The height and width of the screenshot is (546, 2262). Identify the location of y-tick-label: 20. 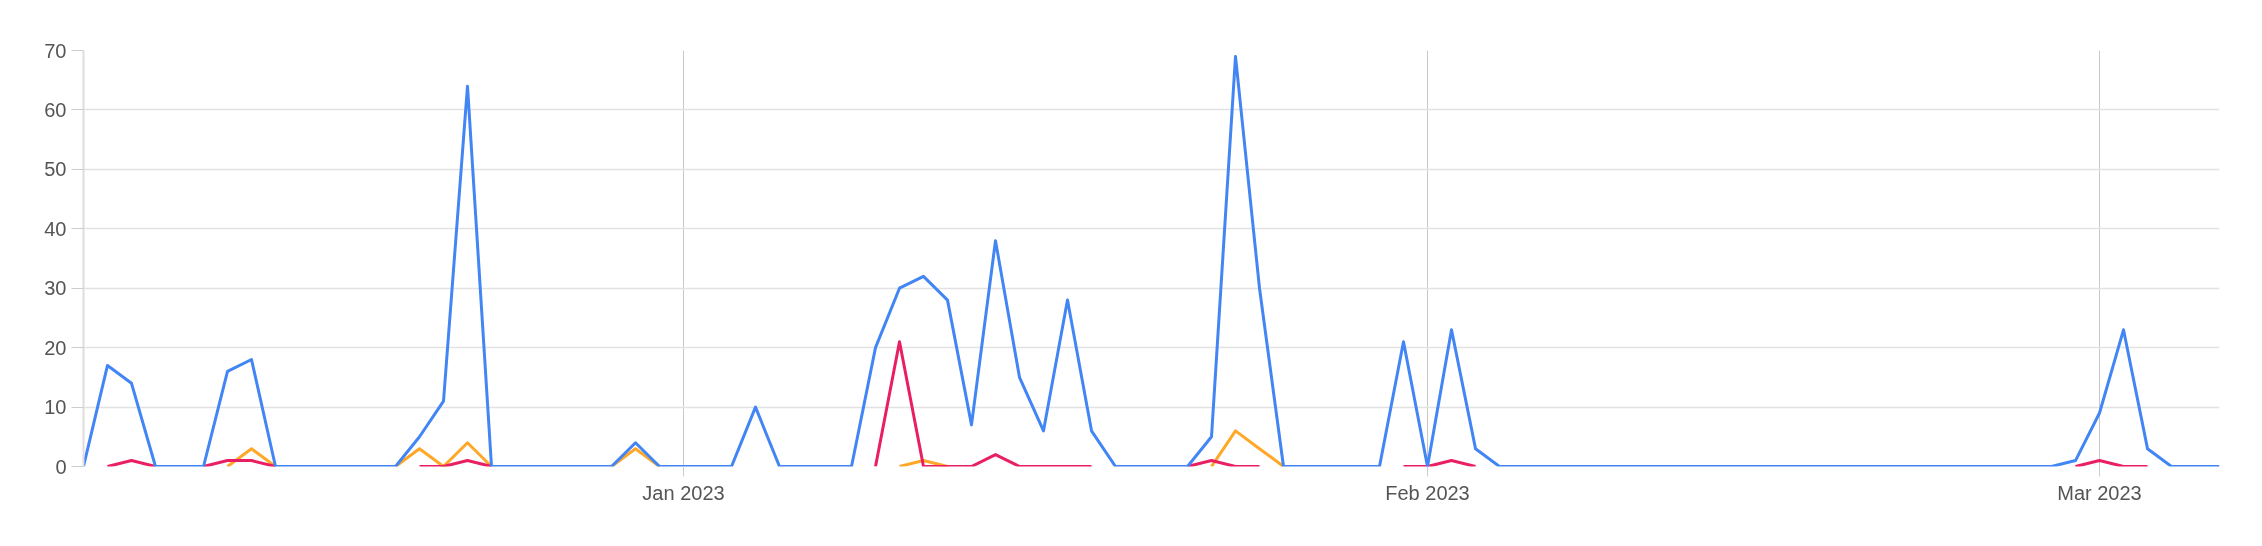
(55, 347).